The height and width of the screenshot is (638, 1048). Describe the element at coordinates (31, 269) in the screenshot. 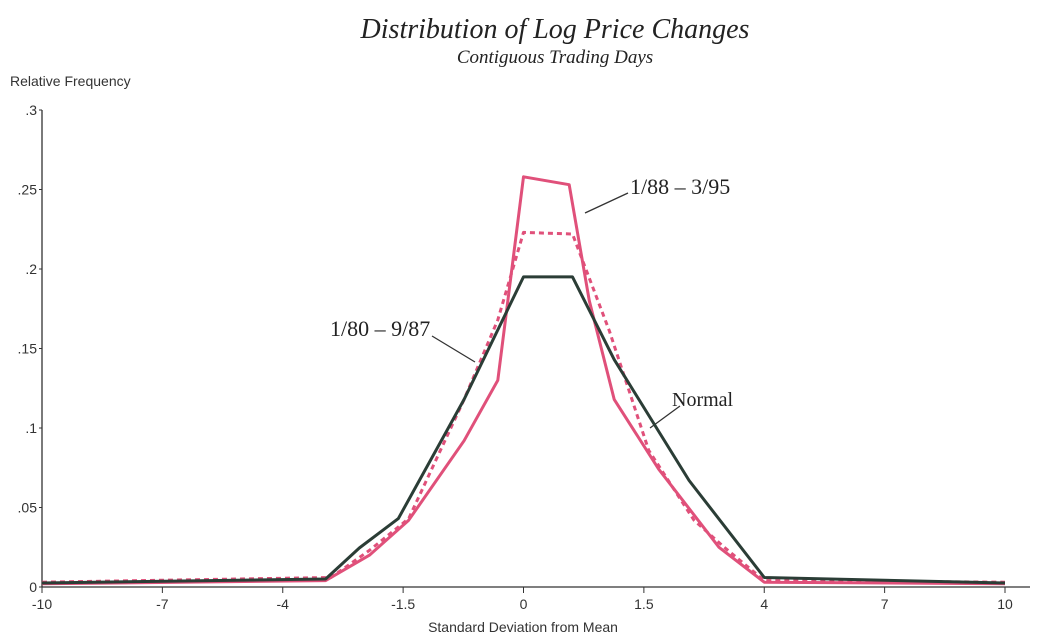

I see `y-tick-label: .2` at that location.